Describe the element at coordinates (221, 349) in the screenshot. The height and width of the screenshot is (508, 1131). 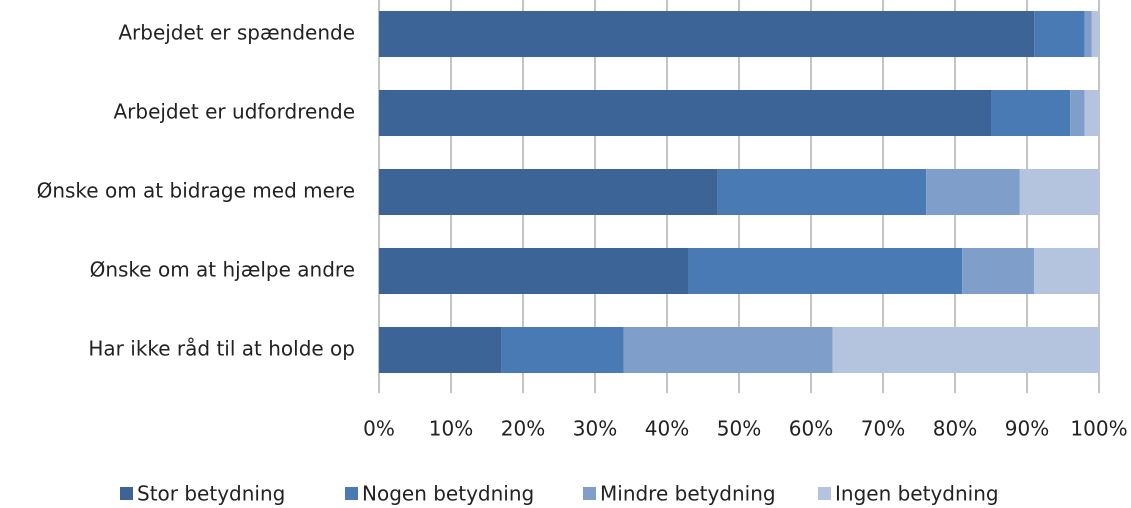
I see `y-tick-label: Har ikke råd til at holde op` at that location.